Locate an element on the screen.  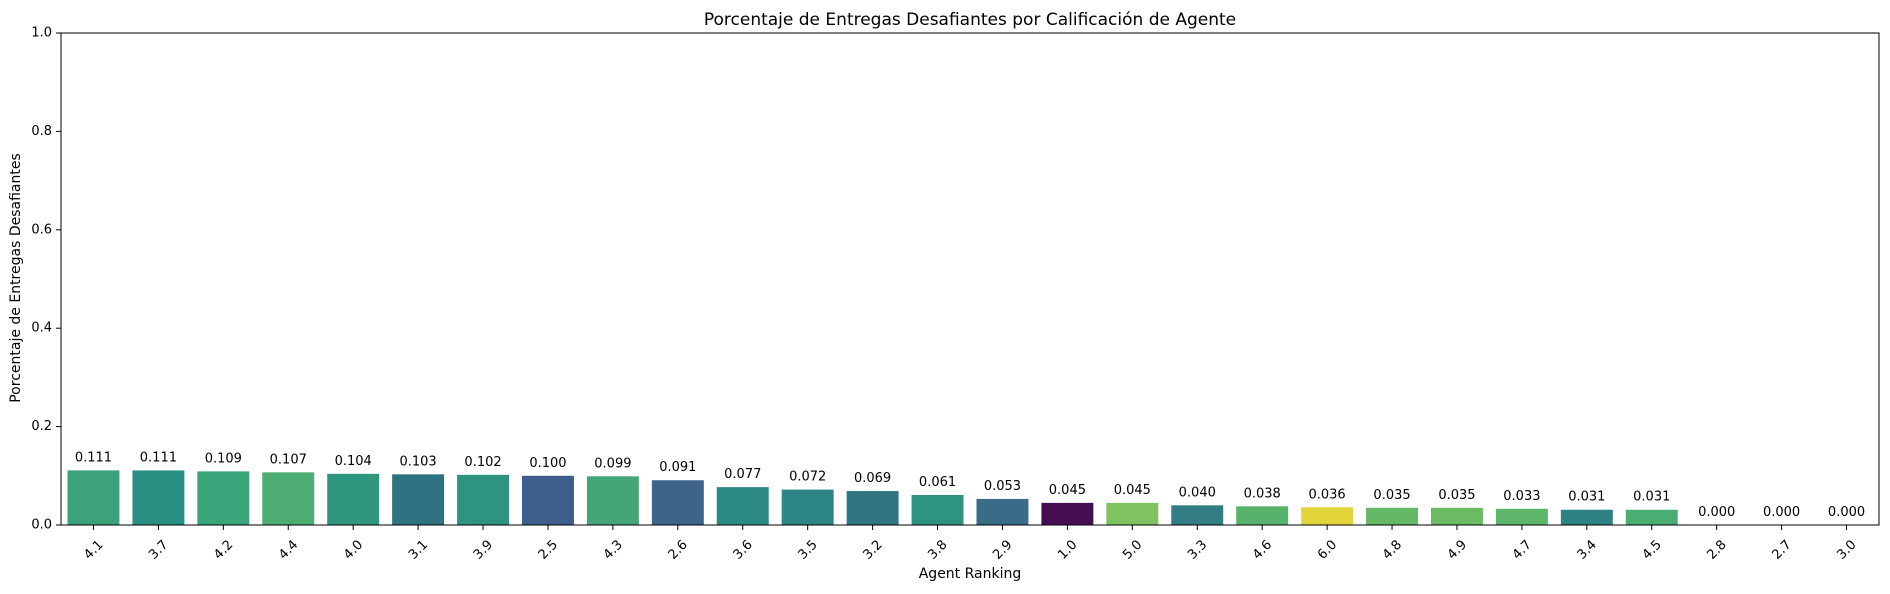
bar-4.7 is located at coordinates (1521, 516).